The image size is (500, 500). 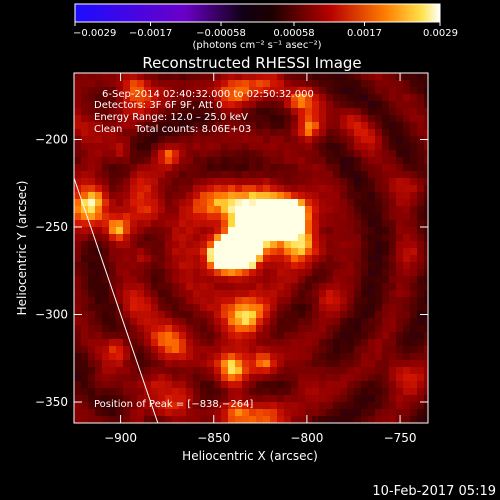 I want to click on peak-position-label: Position of Peak = [−838,−264], so click(x=173, y=404).